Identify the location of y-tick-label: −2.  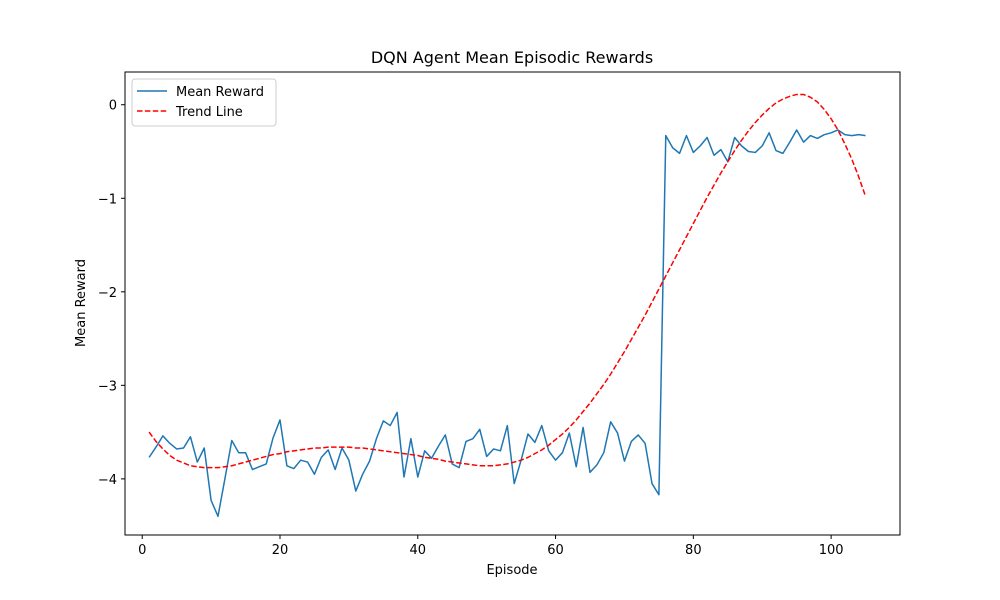
(107, 293).